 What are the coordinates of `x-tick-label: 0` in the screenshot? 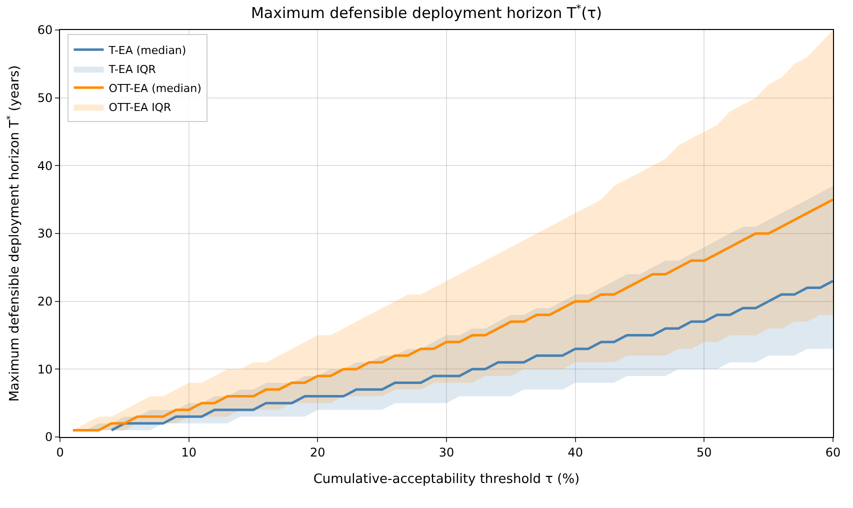 It's located at (60, 452).